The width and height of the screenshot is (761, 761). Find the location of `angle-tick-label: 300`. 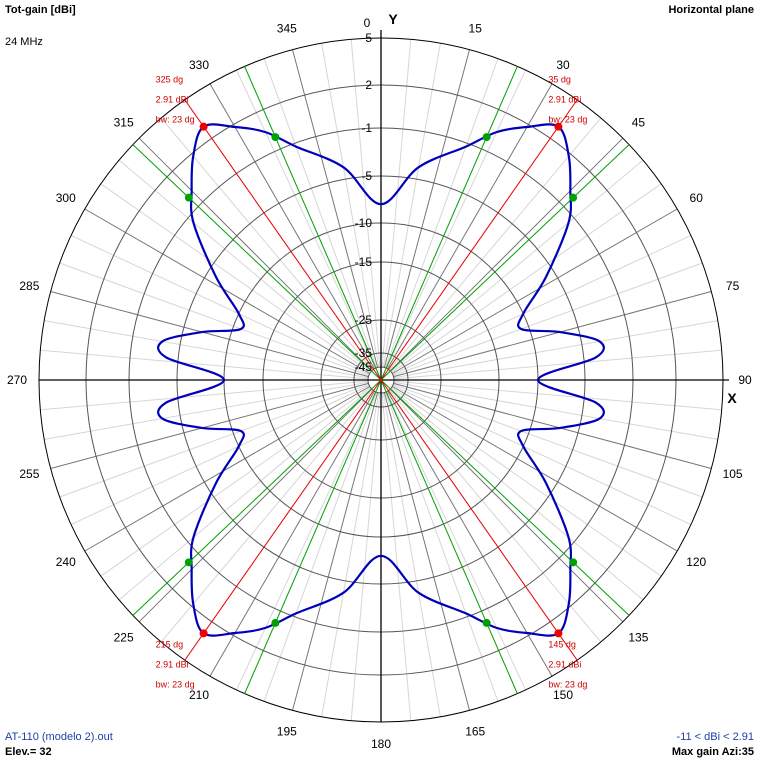

angle-tick-label: 300 is located at coordinates (66, 198).